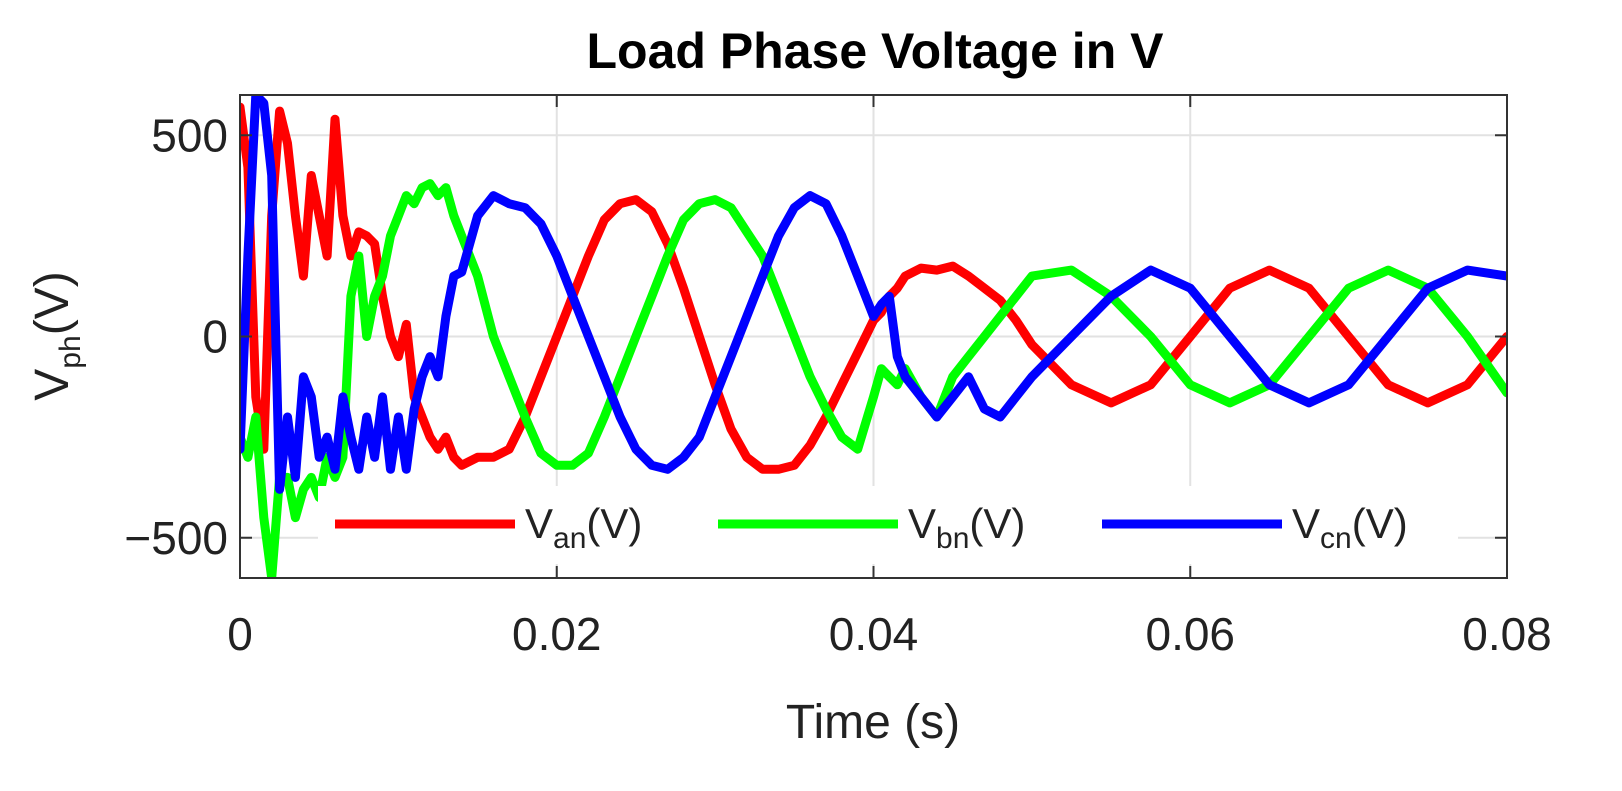  What do you see at coordinates (1350, 527) in the screenshot?
I see `legend-label-cn: Vcn(V)` at bounding box center [1350, 527].